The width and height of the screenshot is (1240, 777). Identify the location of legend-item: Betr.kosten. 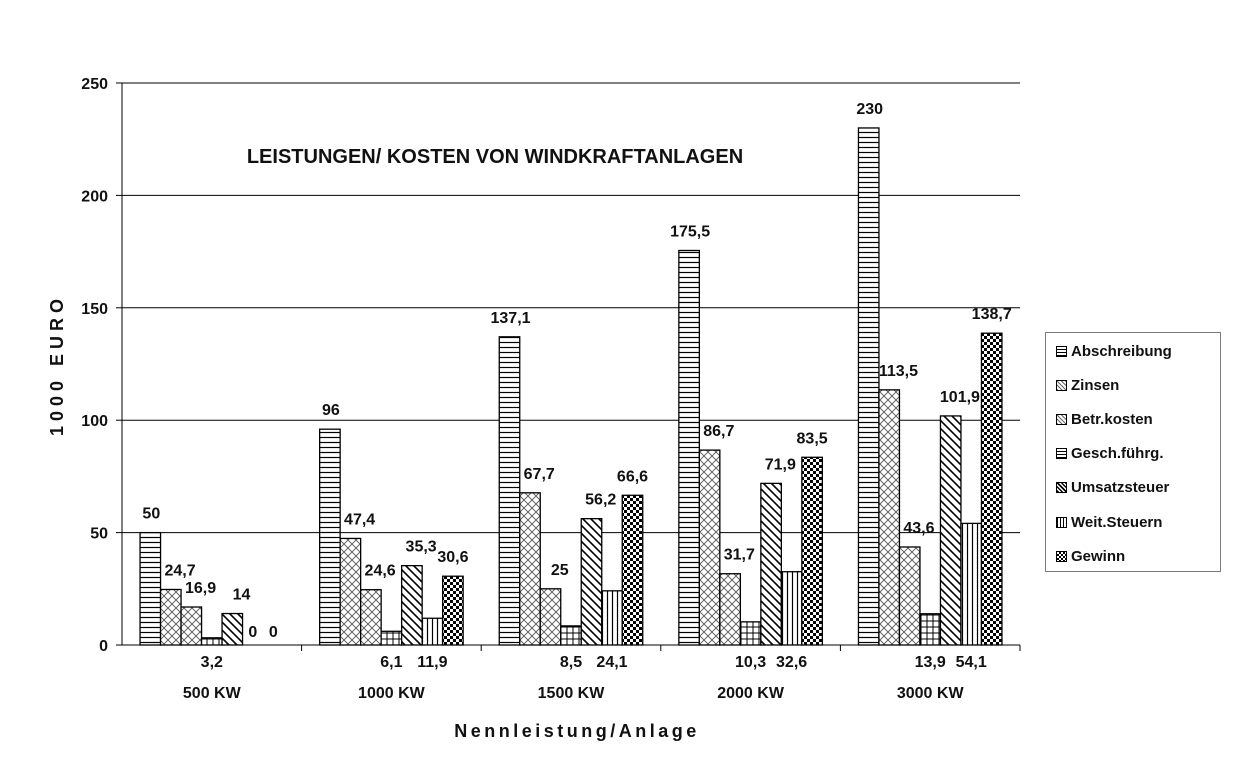
(1104, 419).